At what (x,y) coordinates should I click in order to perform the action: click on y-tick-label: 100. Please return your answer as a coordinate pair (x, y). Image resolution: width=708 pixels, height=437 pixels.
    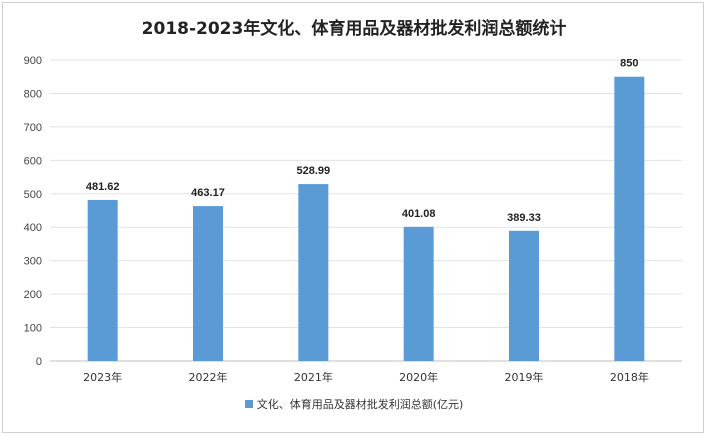
    Looking at the image, I should click on (33, 329).